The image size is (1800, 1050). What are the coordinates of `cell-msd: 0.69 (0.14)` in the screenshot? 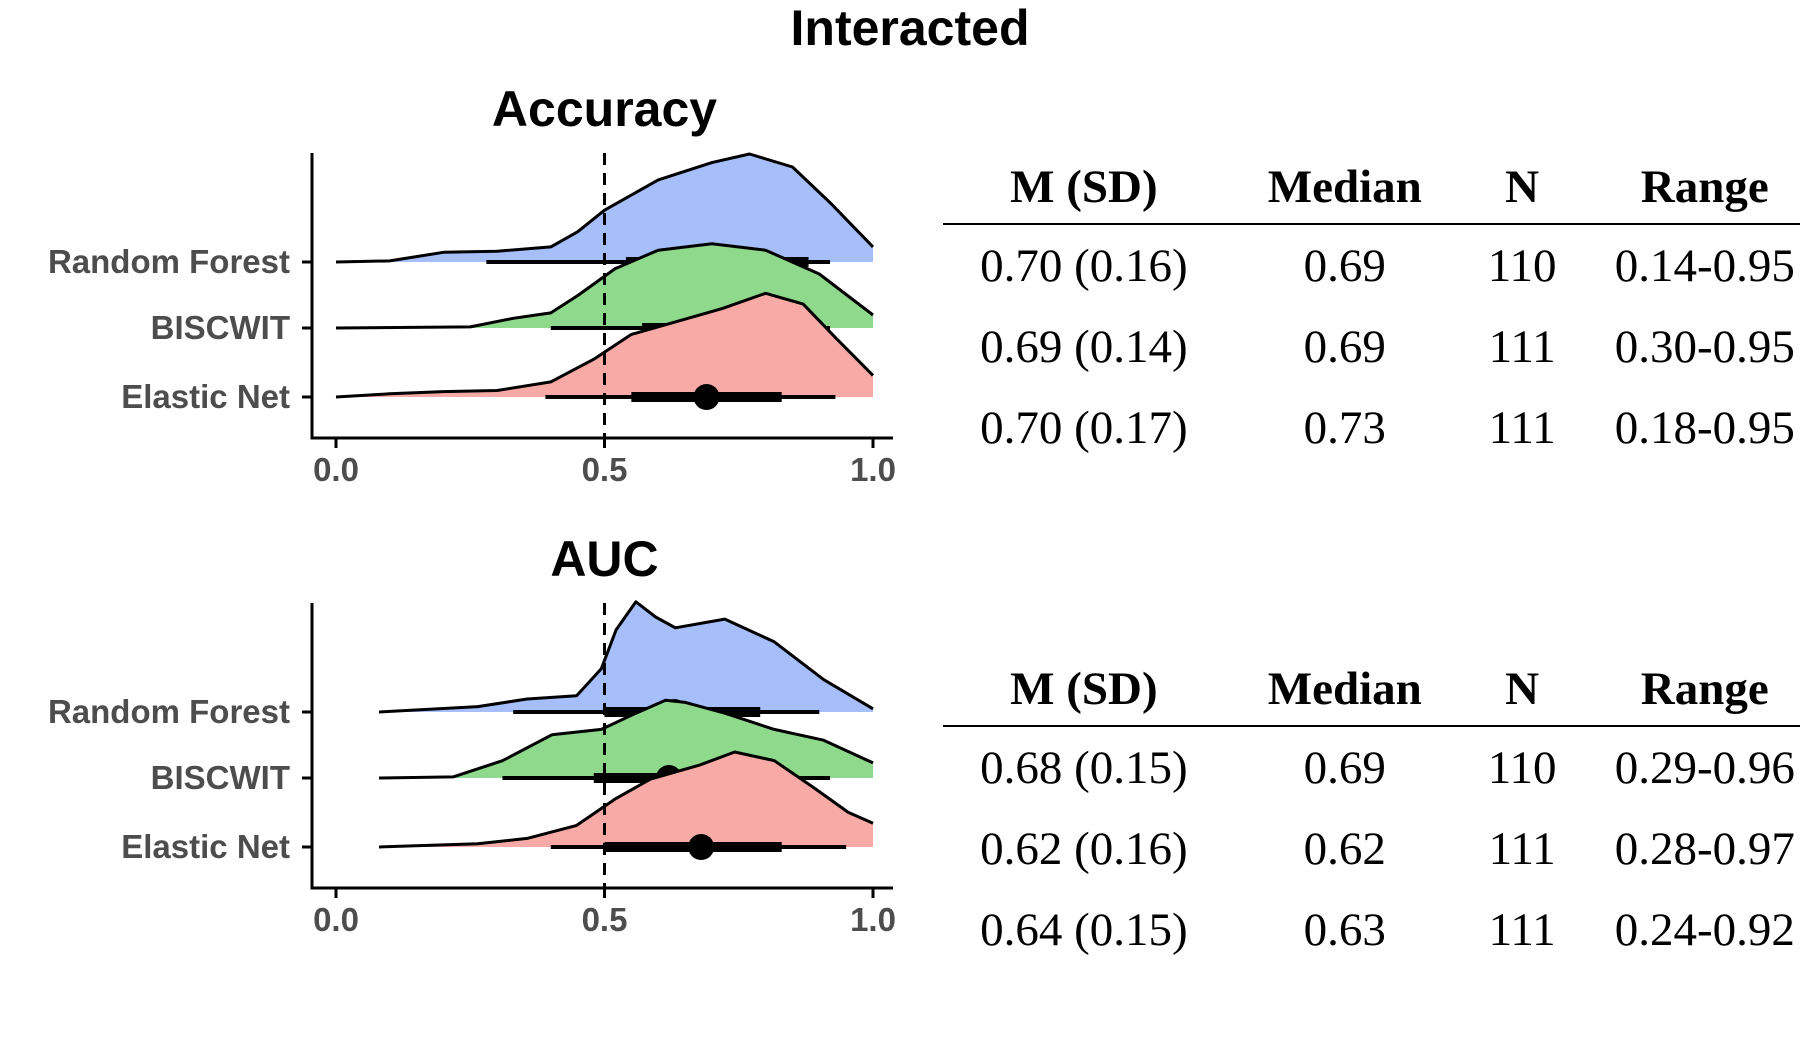 It's located at (1084, 346).